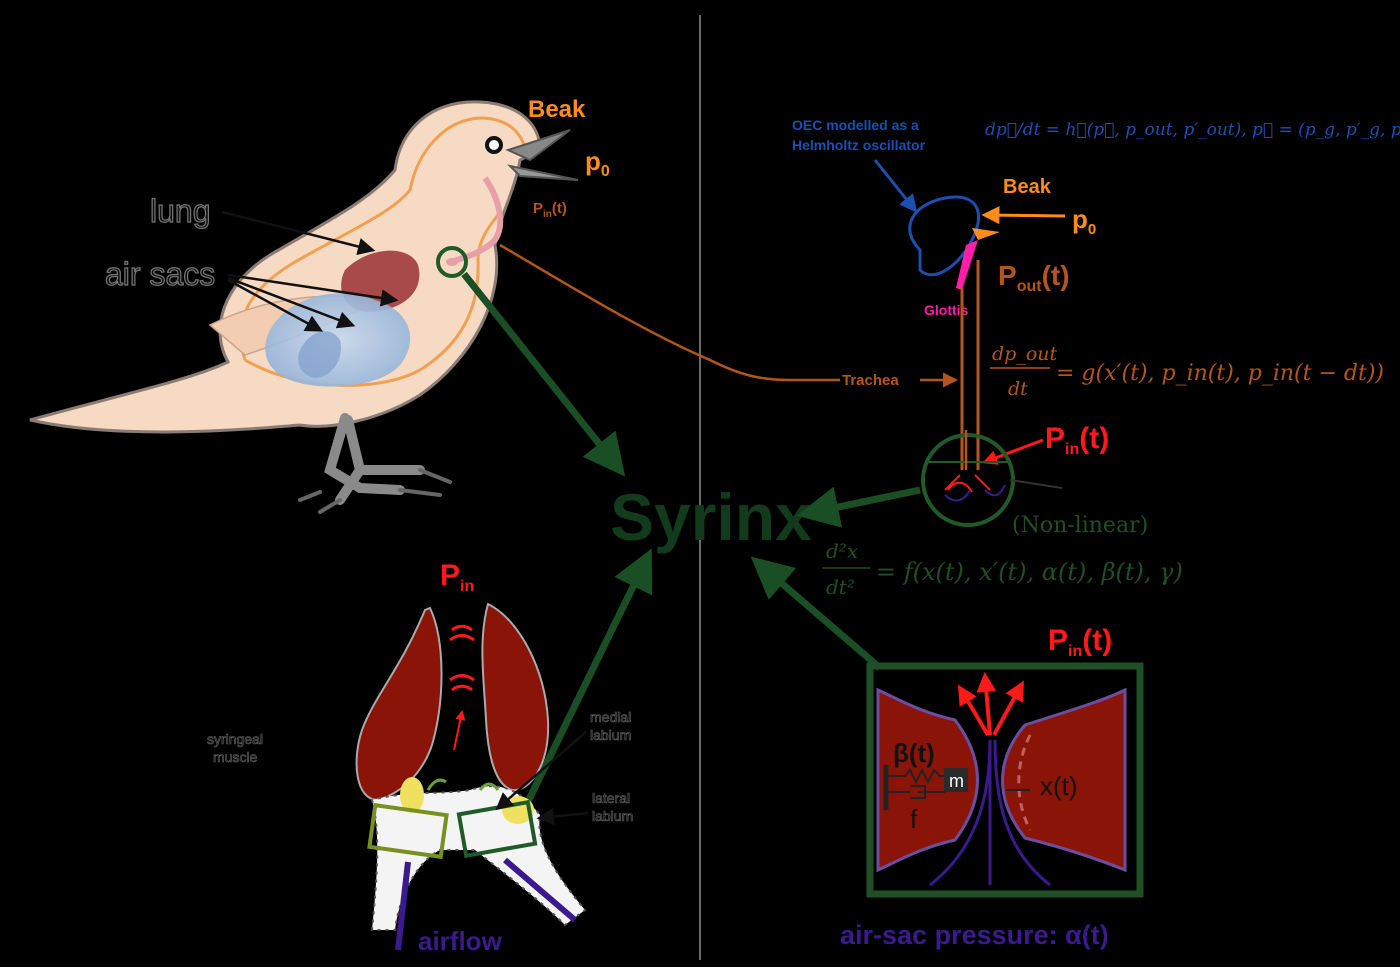 The image size is (1400, 967). Describe the element at coordinates (597, 163) in the screenshot. I see `label-p0-left: p0` at that location.